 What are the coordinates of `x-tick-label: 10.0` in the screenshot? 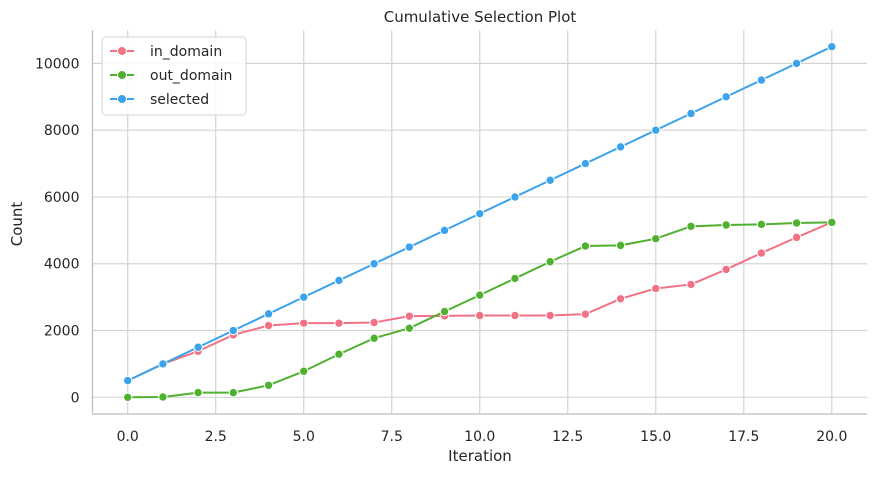 It's located at (479, 437).